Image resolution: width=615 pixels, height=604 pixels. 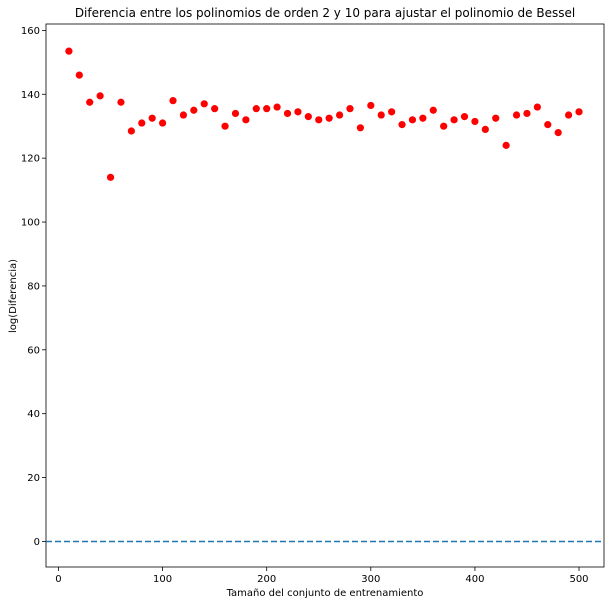 What do you see at coordinates (266, 579) in the screenshot?
I see `x-tick-label: 200` at bounding box center [266, 579].